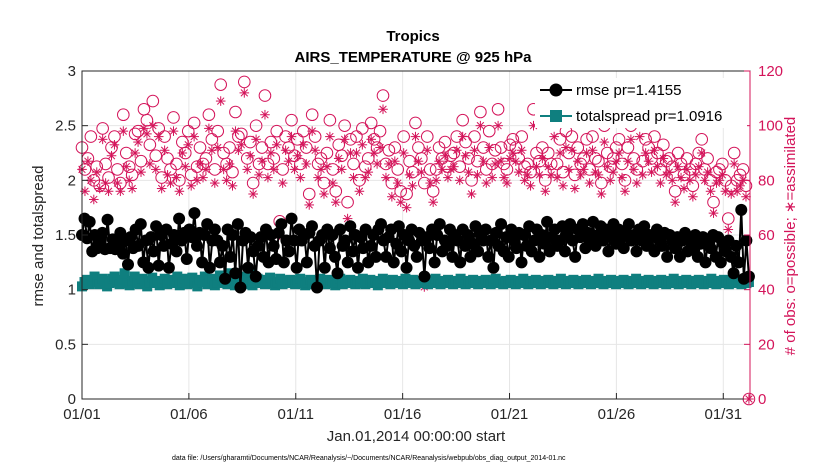 The image size is (830, 470). I want to click on y-right-axis-label: # of obs: o=possible; ∗=assimilated, so click(790, 236).